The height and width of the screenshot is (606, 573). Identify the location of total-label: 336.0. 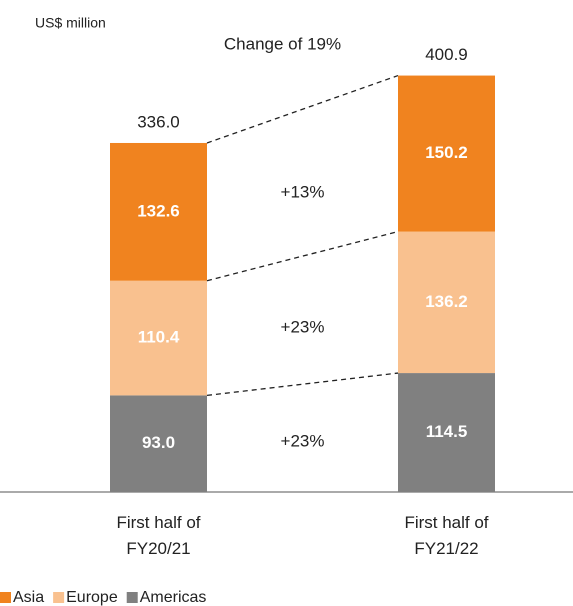
(158, 121).